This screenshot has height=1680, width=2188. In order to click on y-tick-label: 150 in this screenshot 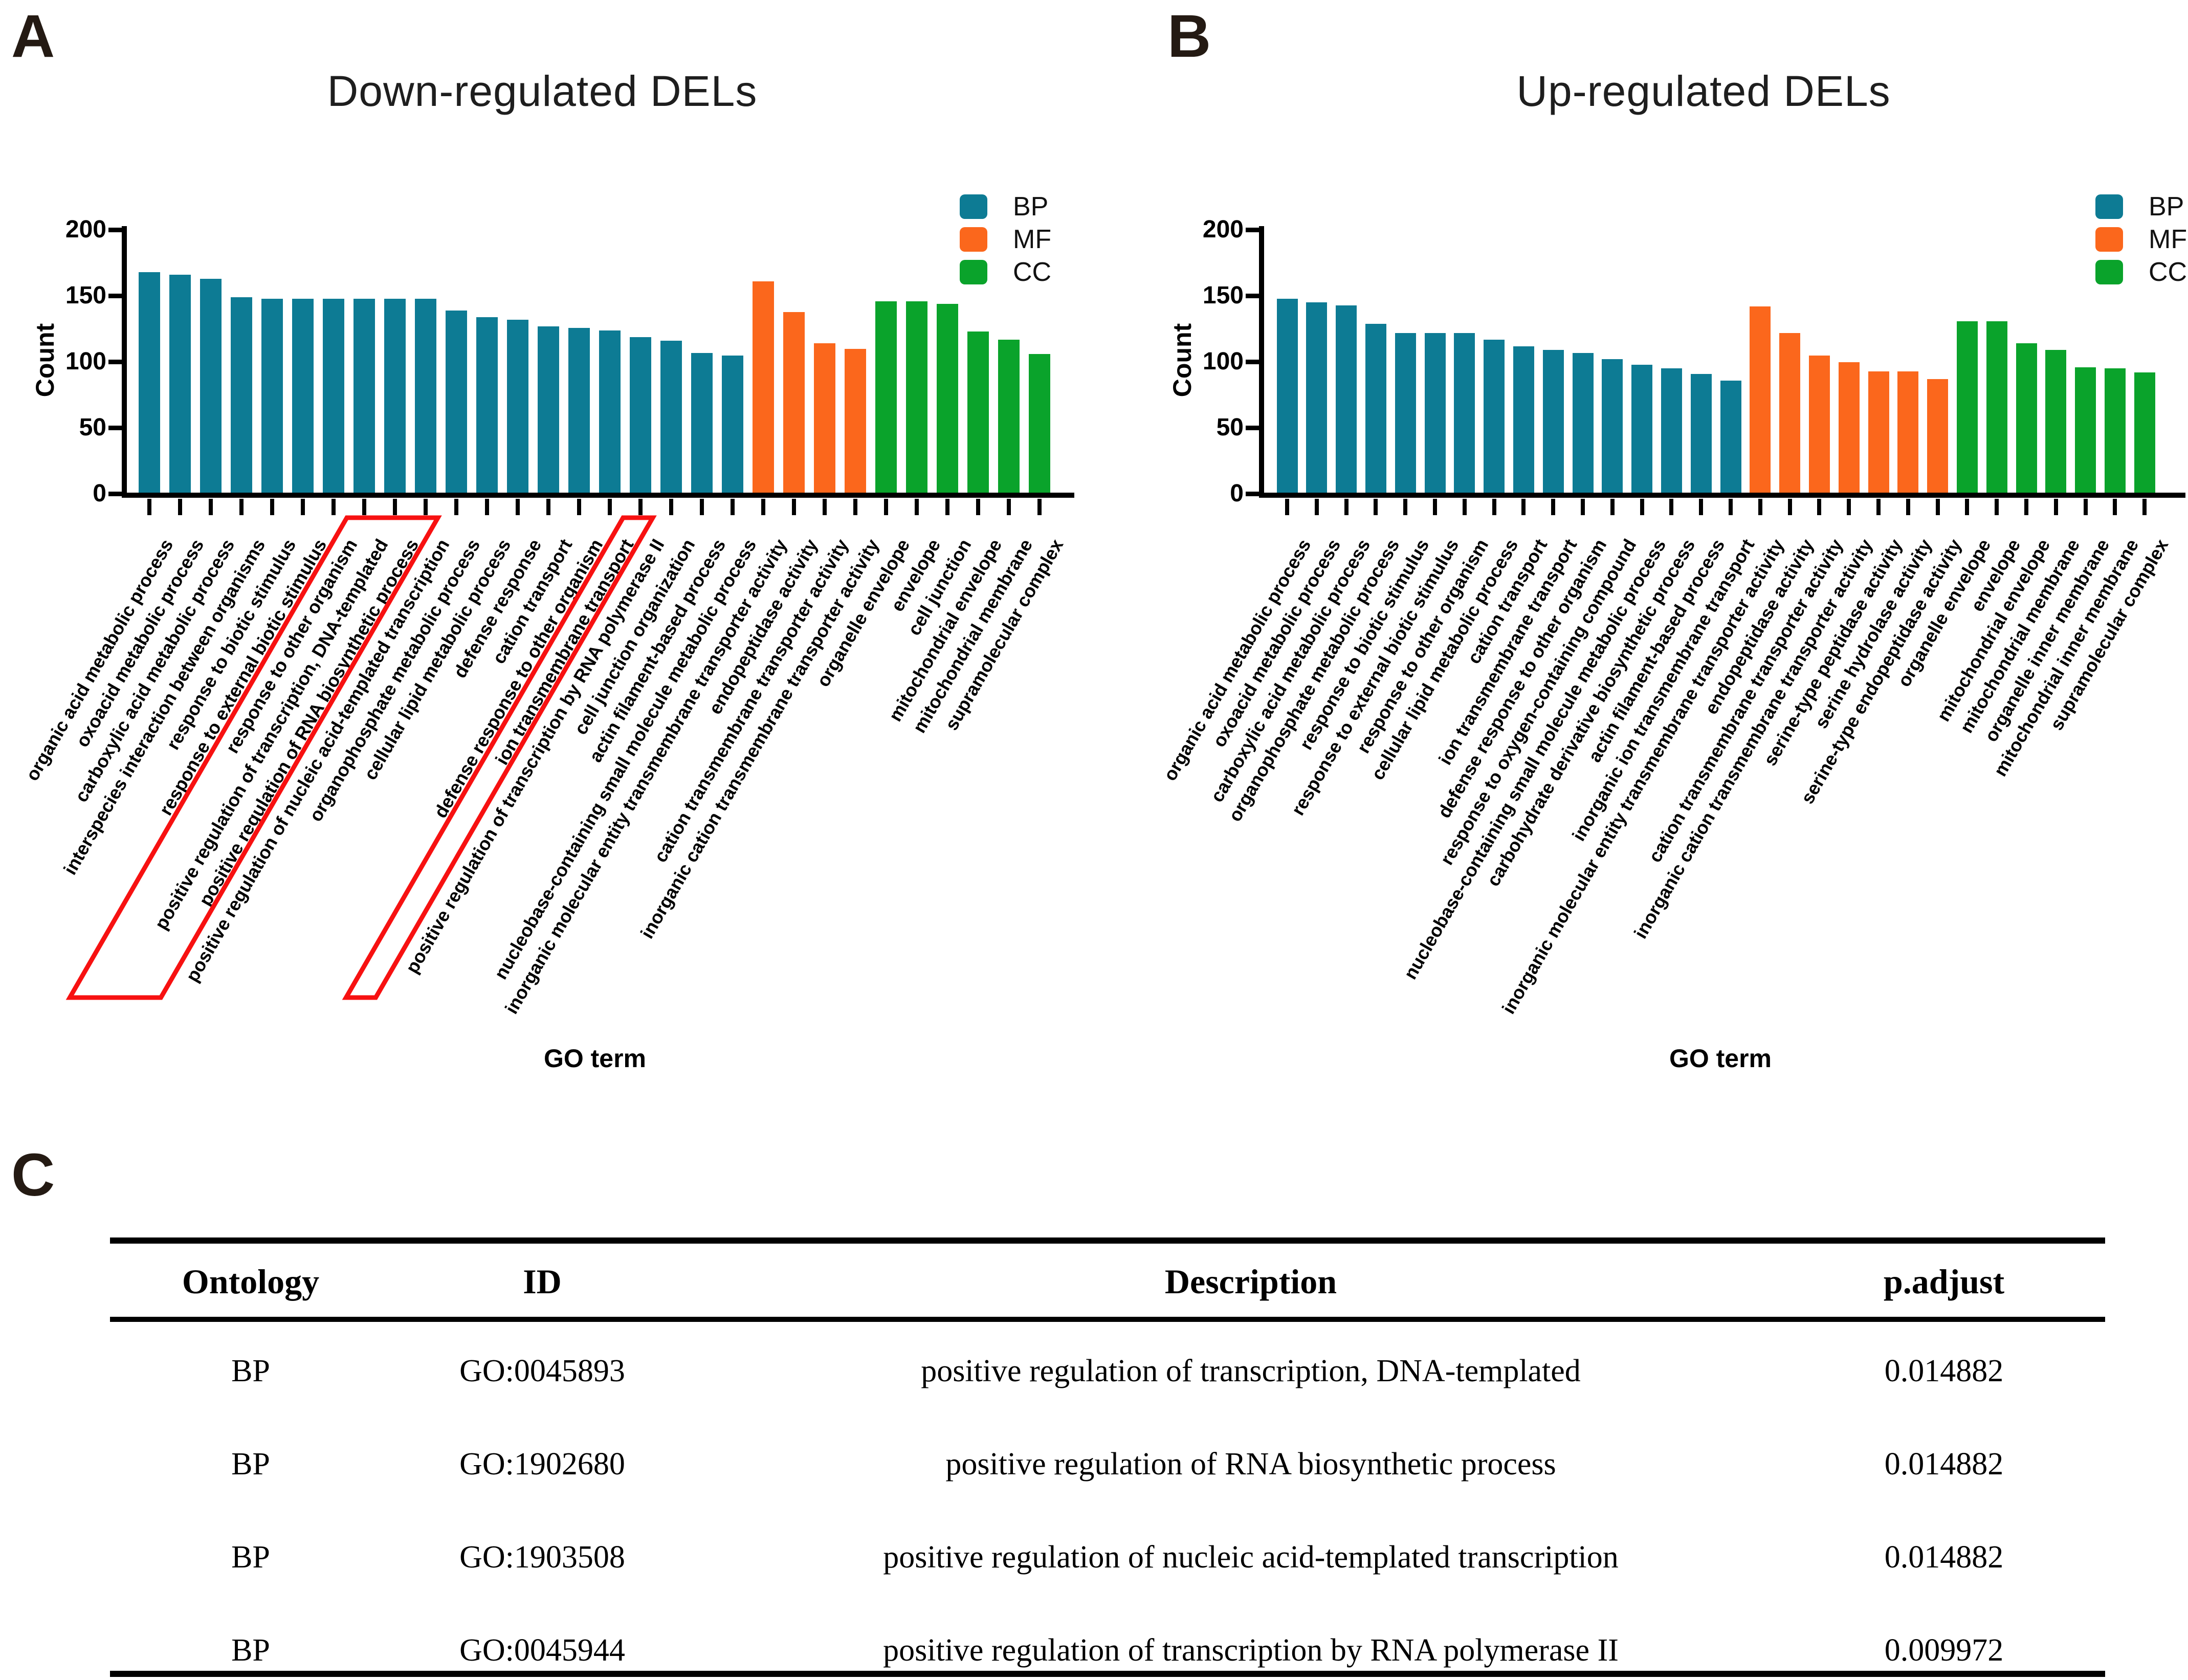, I will do `click(85, 295)`.